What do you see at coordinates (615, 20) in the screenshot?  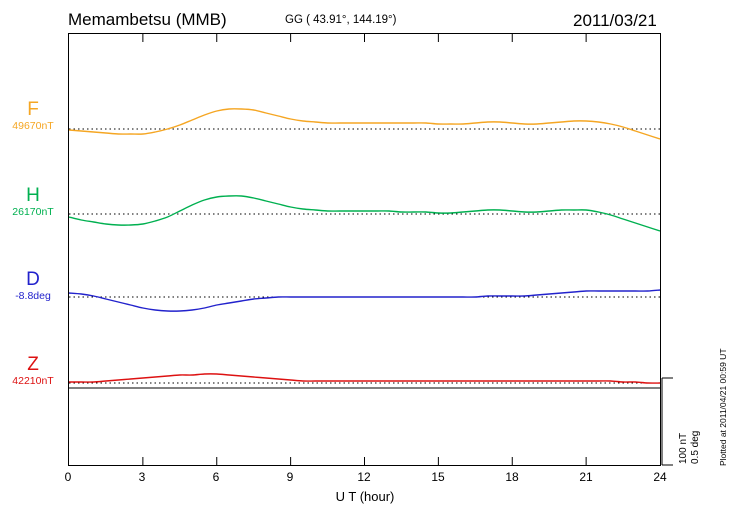 I see `date-label: 2011/03/21` at bounding box center [615, 20].